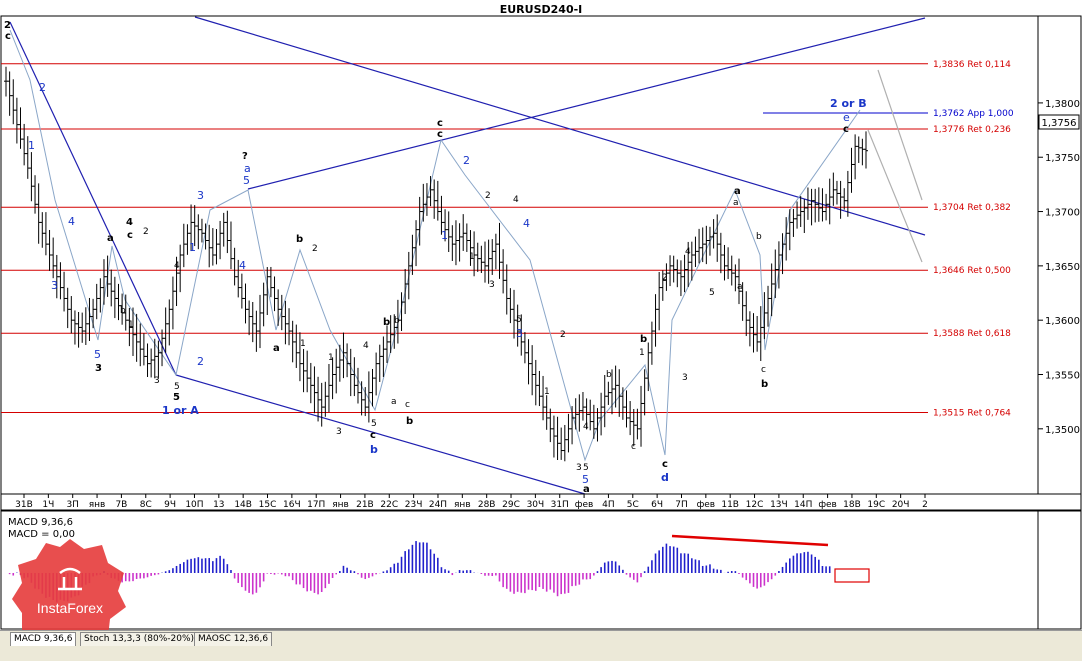  I want to click on date-tick-label: 9Ч, so click(170, 505).